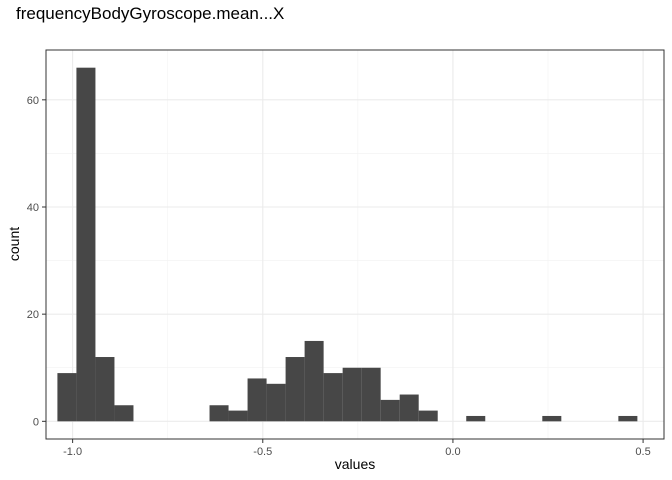 The width and height of the screenshot is (672, 480). Describe the element at coordinates (262, 452) in the screenshot. I see `x-tick-label: -0.5` at that location.